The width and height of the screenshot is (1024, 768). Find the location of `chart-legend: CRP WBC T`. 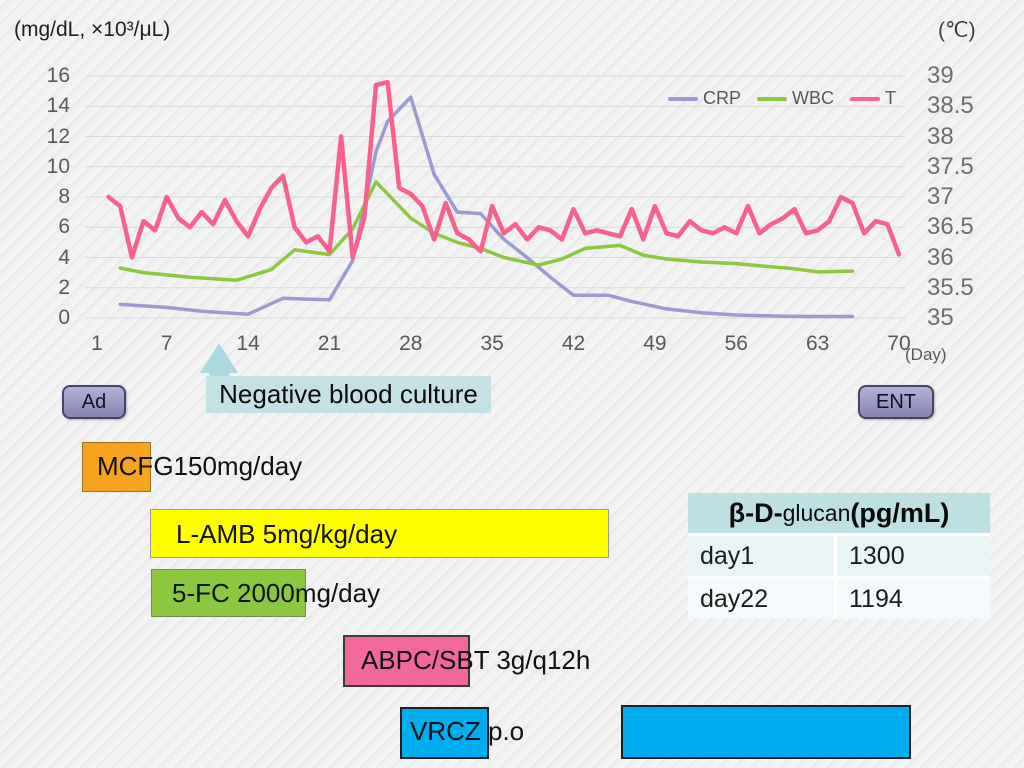

chart-legend: CRP WBC T is located at coordinates (782, 98).